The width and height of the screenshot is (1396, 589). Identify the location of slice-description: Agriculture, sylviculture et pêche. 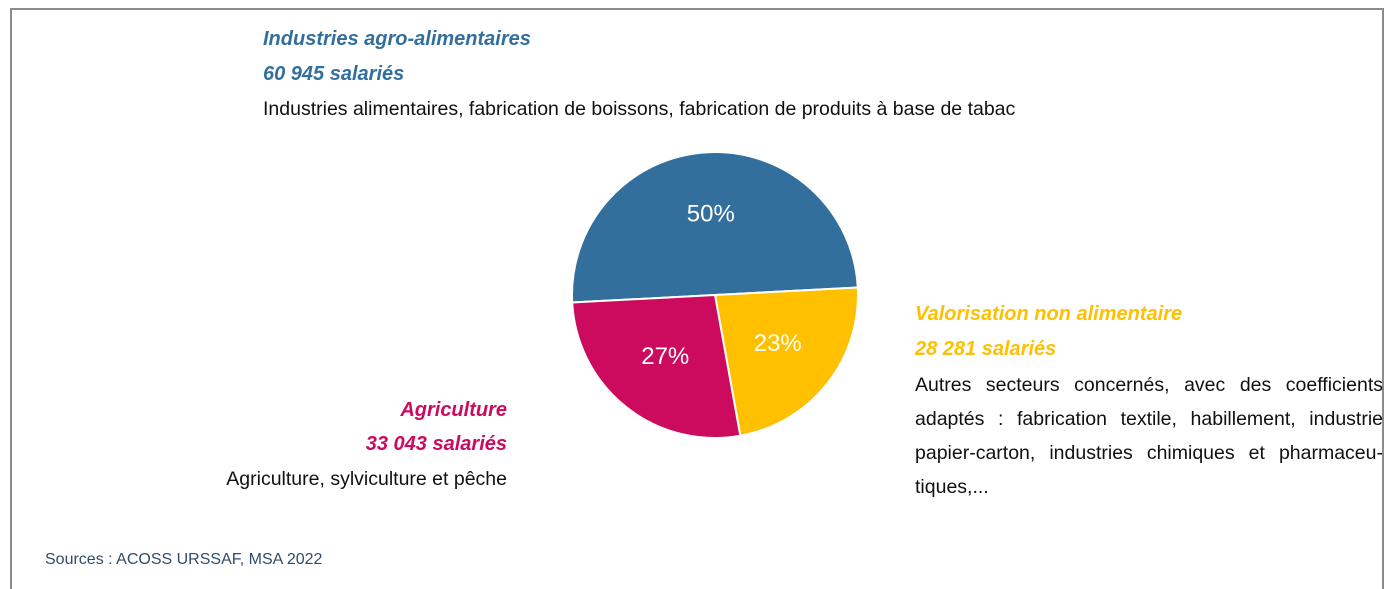
(366, 479).